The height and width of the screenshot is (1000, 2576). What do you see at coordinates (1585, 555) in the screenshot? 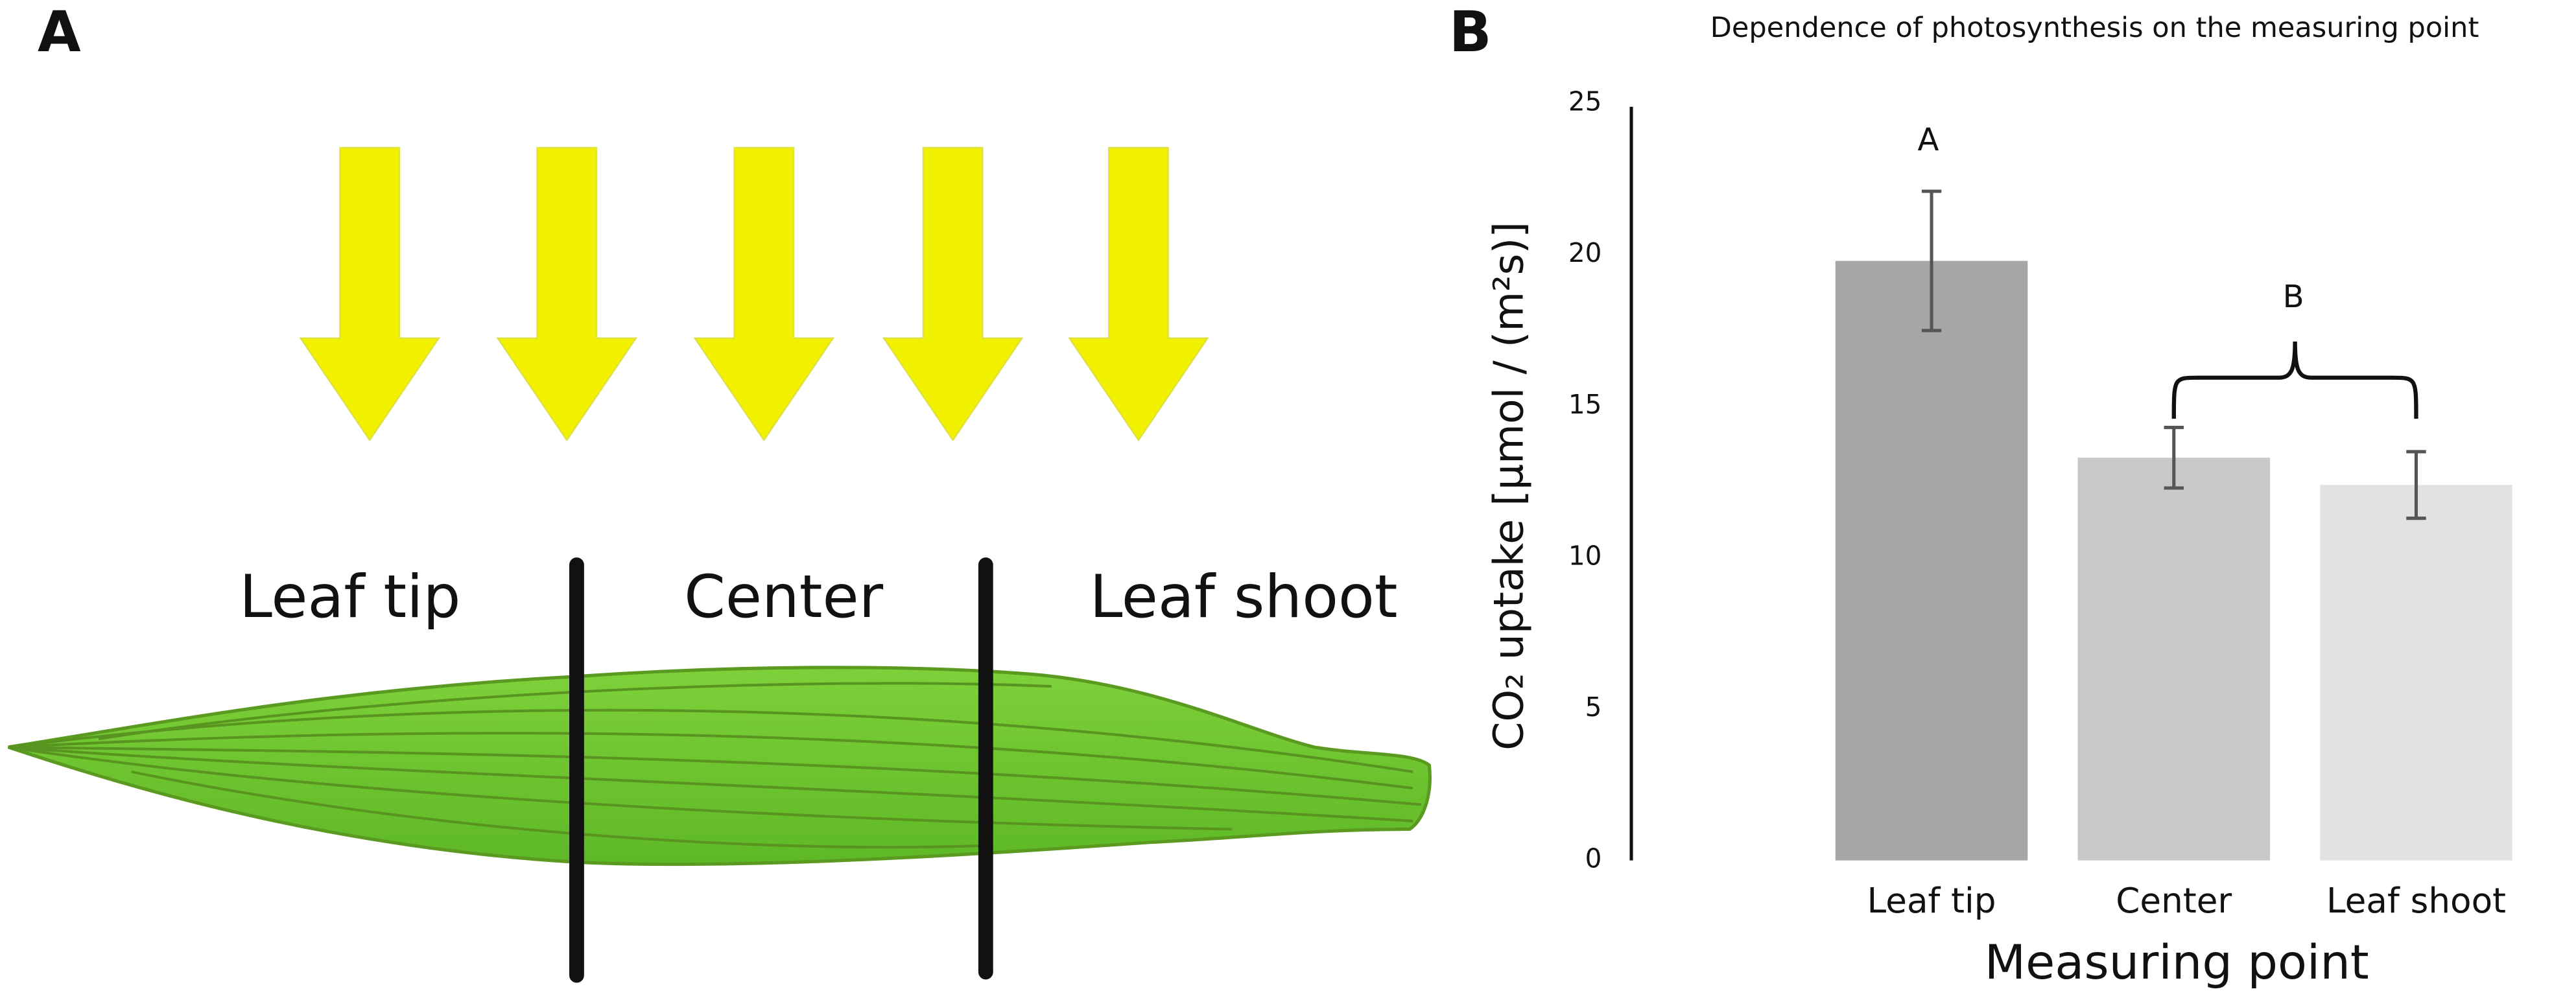
I see `y-tick-label: 10` at bounding box center [1585, 555].